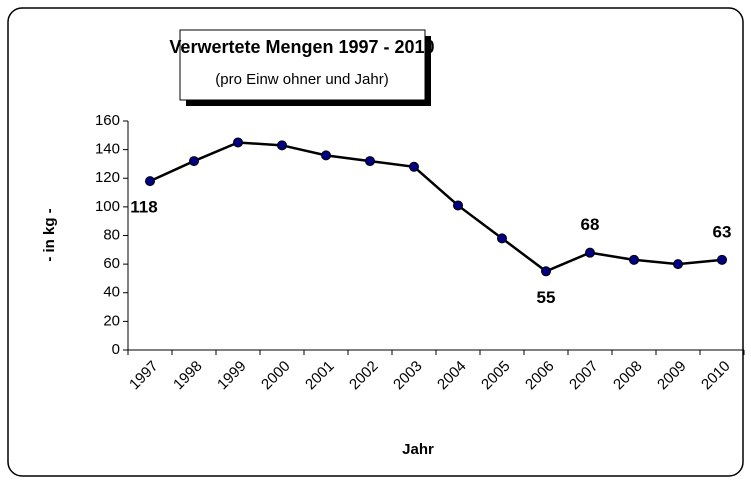 Image resolution: width=751 pixels, height=484 pixels. Describe the element at coordinates (111, 263) in the screenshot. I see `y-tick-label: 60` at that location.